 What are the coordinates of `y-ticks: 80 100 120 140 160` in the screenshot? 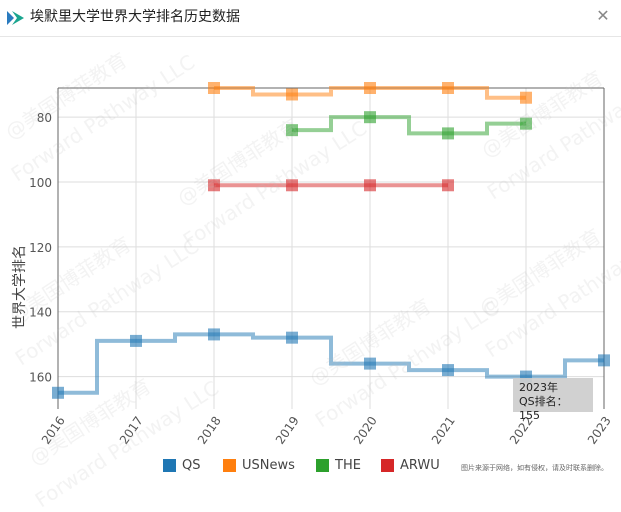 It's located at (40, 247).